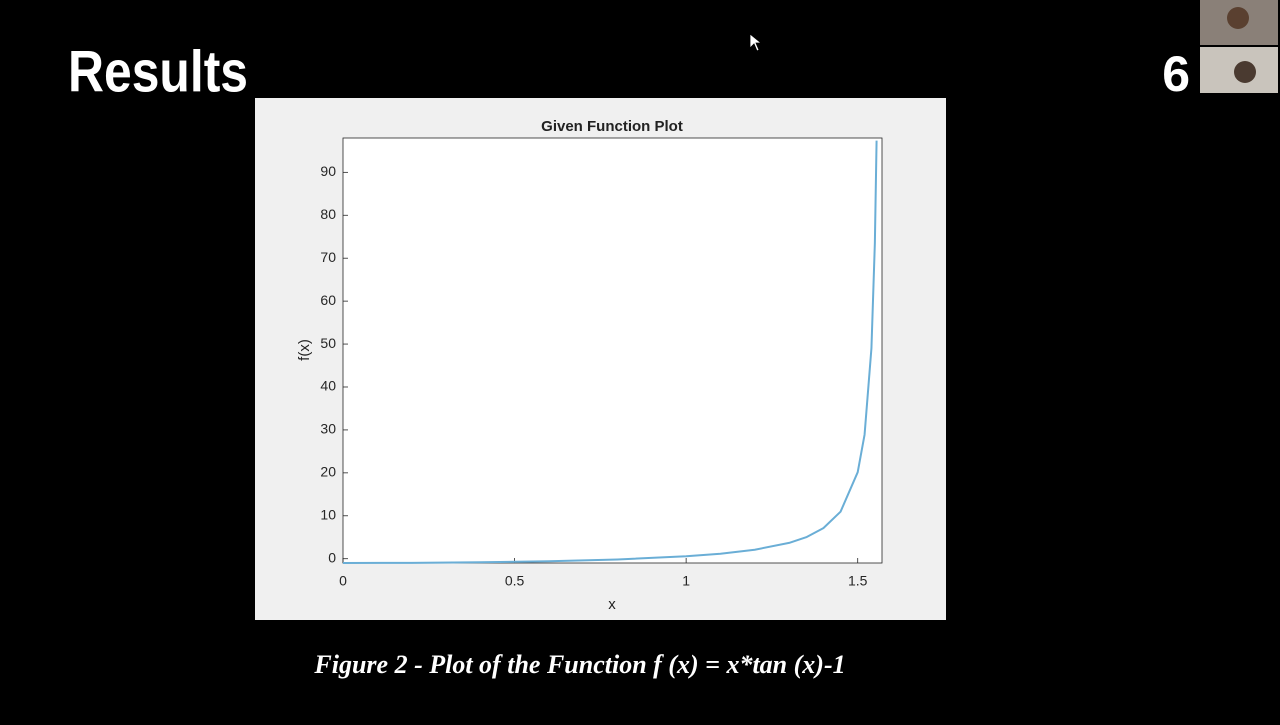  I want to click on x-tick-label: 1, so click(686, 581).